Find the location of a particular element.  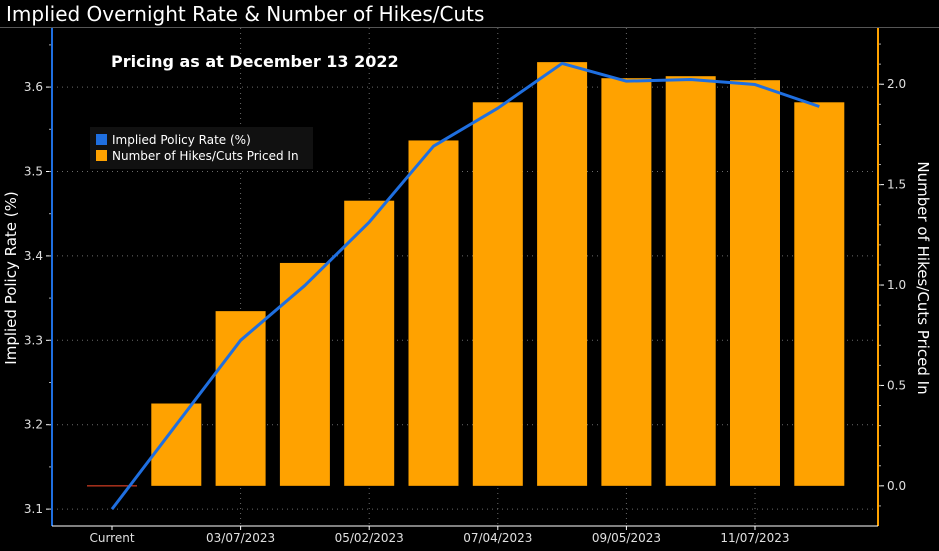

y-left-tick-label: 3.1 is located at coordinates (33, 509).